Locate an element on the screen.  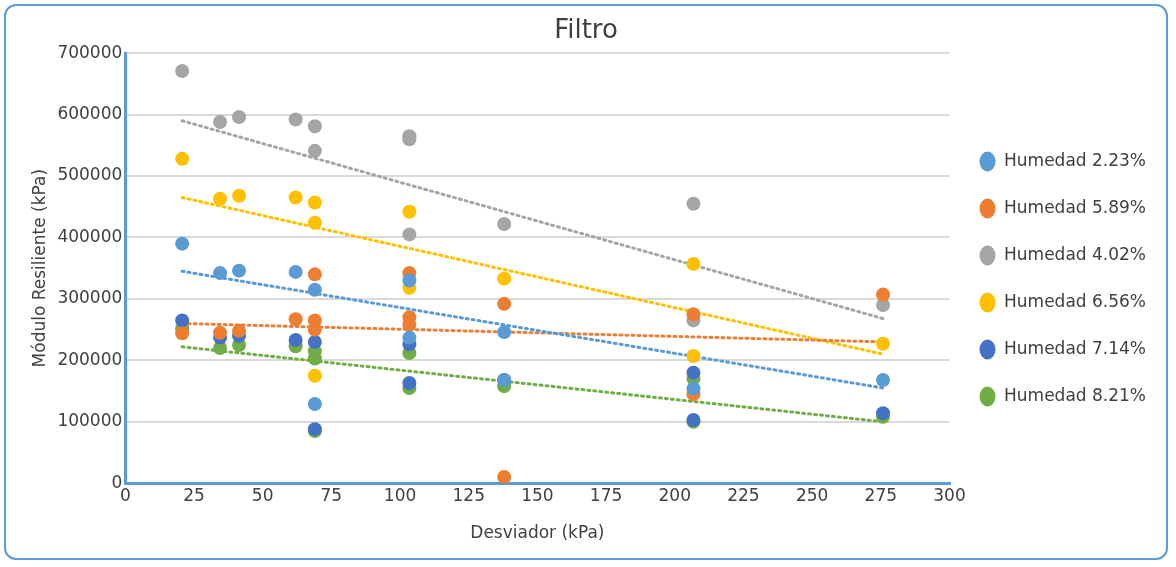
x-tick-label: 225 is located at coordinates (743, 494).